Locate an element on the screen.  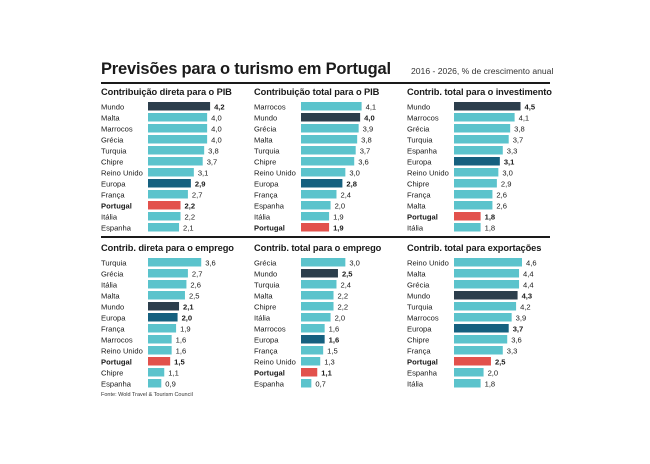
value-label-malta: 2,6 is located at coordinates (501, 205).